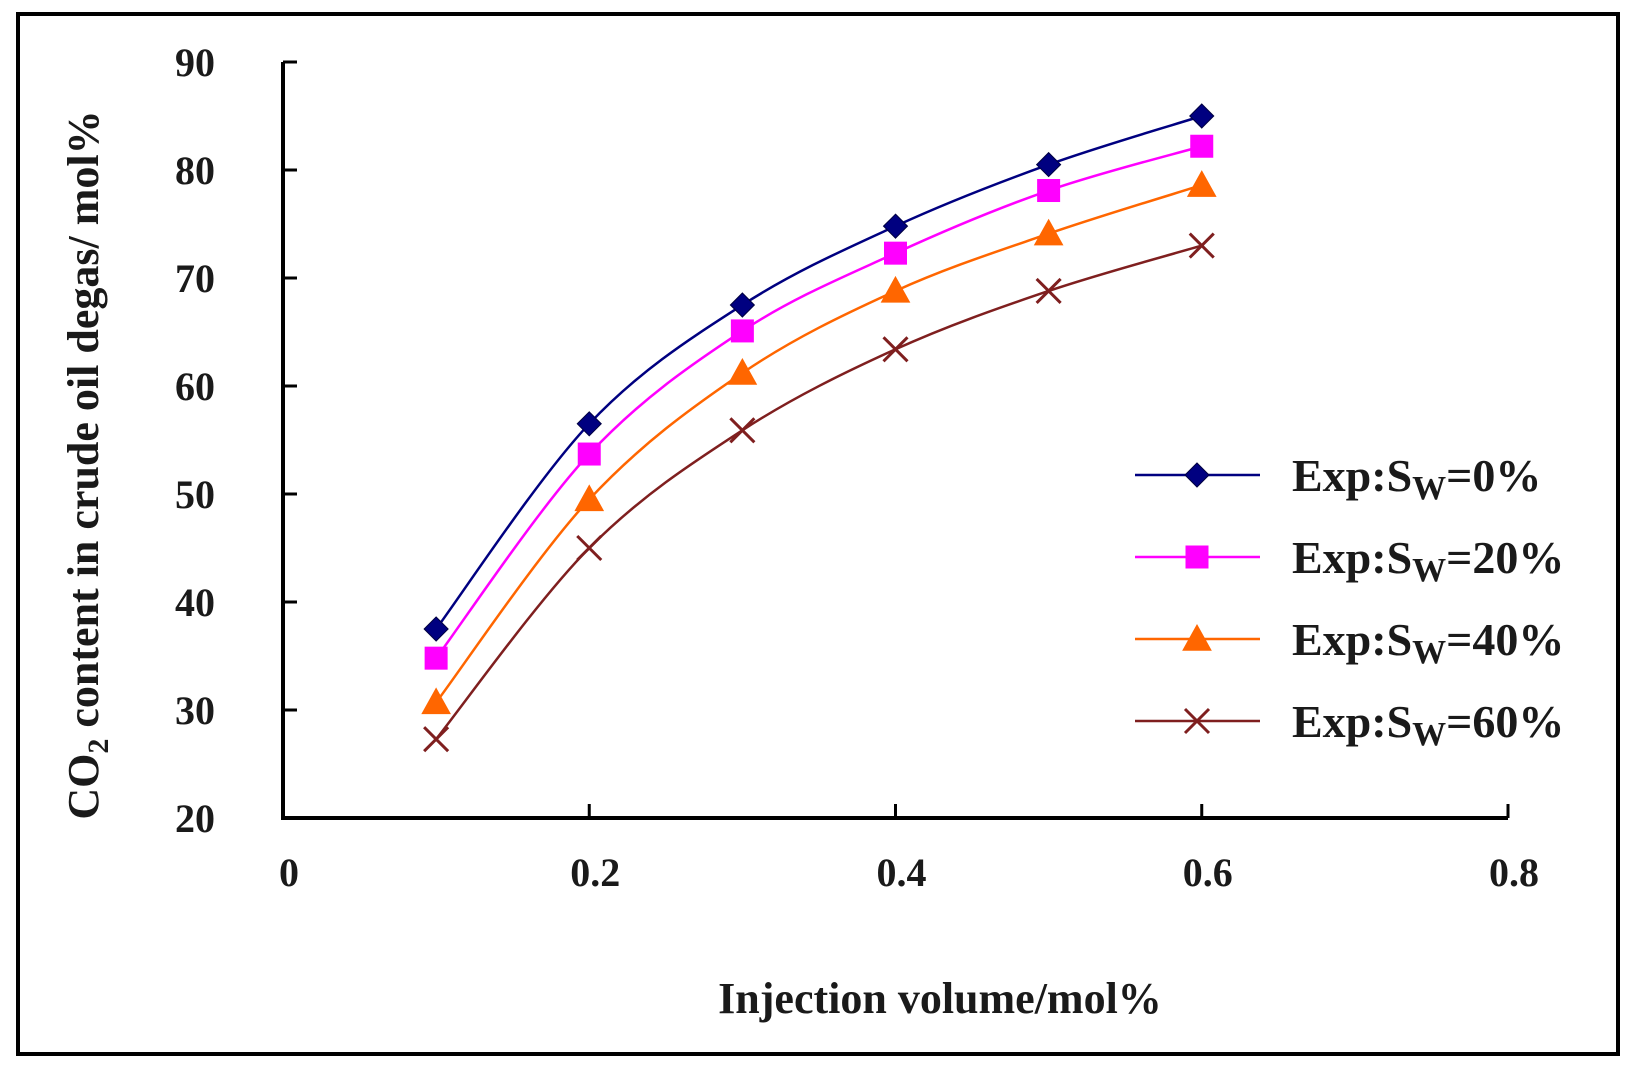 This screenshot has width=1644, height=1080. What do you see at coordinates (595, 872) in the screenshot?
I see `x-tick-label: 0.2` at bounding box center [595, 872].